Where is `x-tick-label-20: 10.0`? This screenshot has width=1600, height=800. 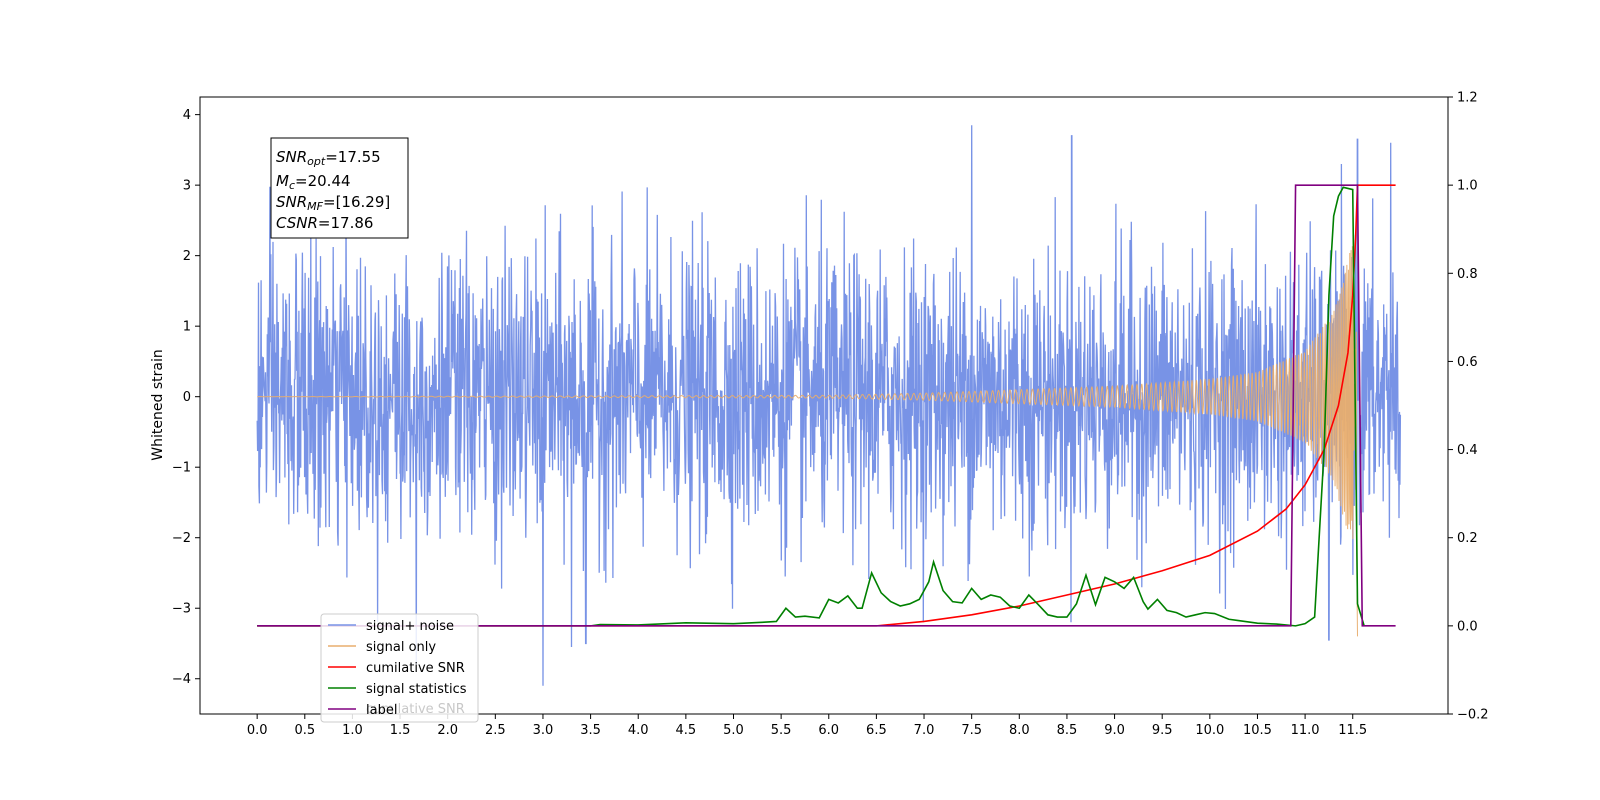
x-tick-label-20: 10.0 is located at coordinates (1209, 730).